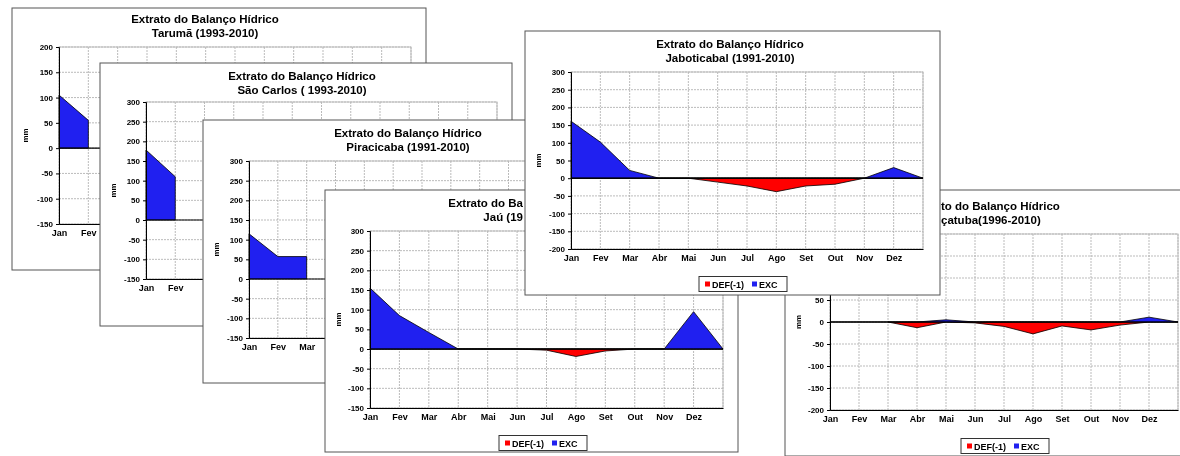 The width and height of the screenshot is (1180, 456). I want to click on chart-subtitle: Tarumã (1993-2010), so click(205, 33).